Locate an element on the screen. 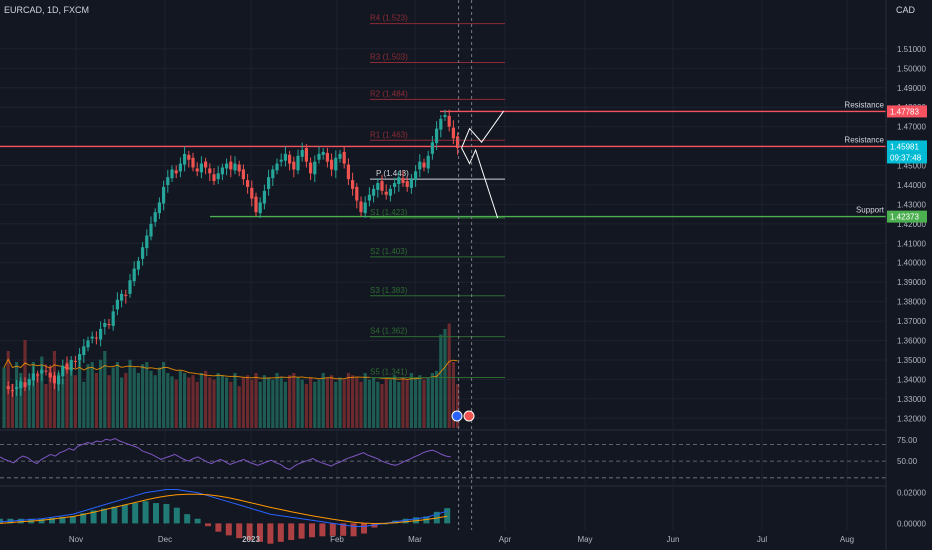 Image resolution: width=932 pixels, height=550 pixels. pivot-label: S1 (1.423) is located at coordinates (389, 212).